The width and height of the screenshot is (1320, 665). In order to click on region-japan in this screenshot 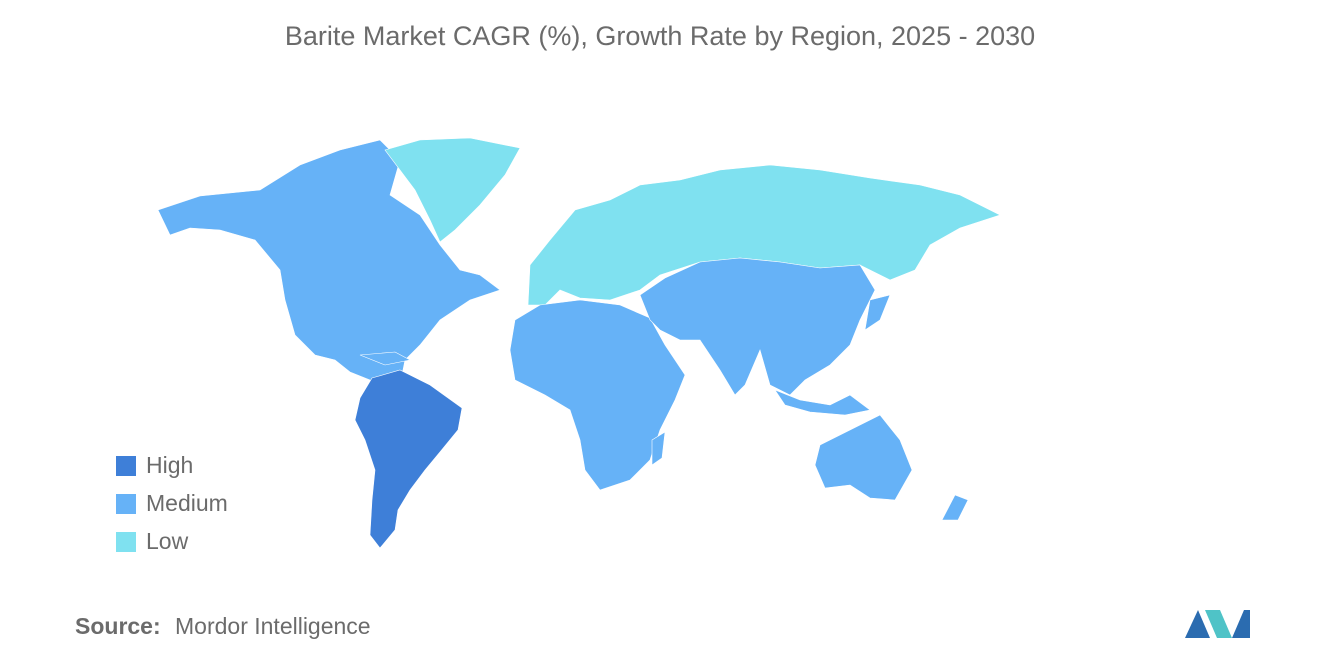, I will do `click(877, 312)`.